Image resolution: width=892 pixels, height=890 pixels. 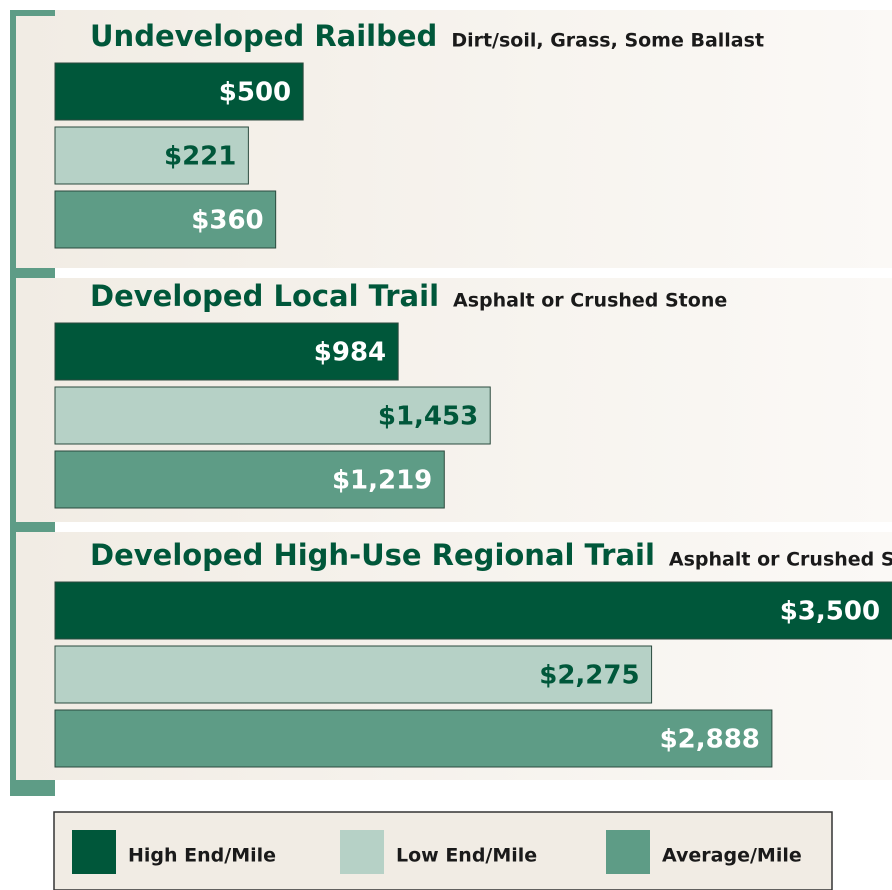 What do you see at coordinates (428, 417) in the screenshot?
I see `value-label: $1,453` at bounding box center [428, 417].